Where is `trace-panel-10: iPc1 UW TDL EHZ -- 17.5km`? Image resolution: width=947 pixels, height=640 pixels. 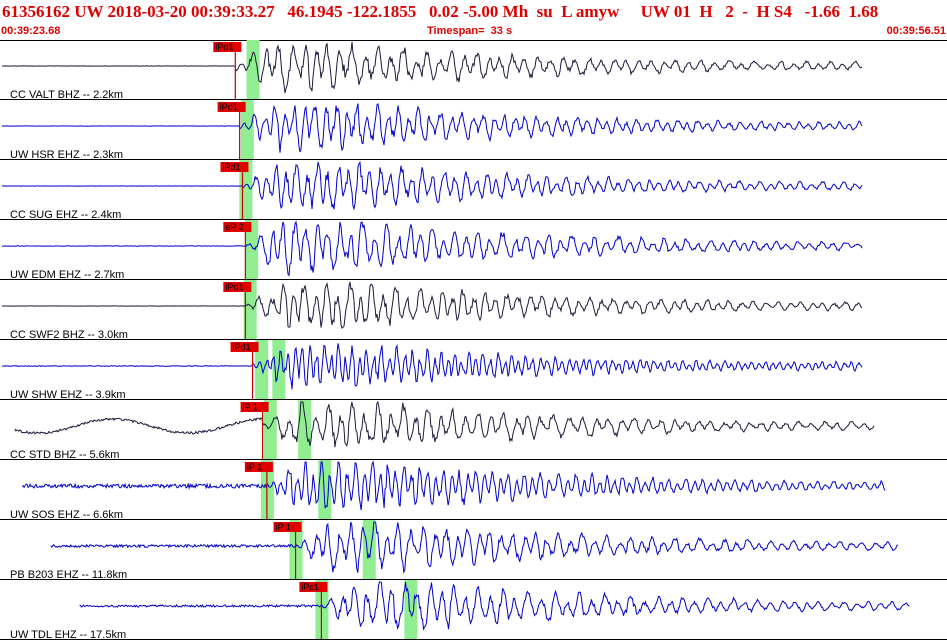 trace-panel-10: iPc1 UW TDL EHZ -- 17.5km is located at coordinates (473, 610).